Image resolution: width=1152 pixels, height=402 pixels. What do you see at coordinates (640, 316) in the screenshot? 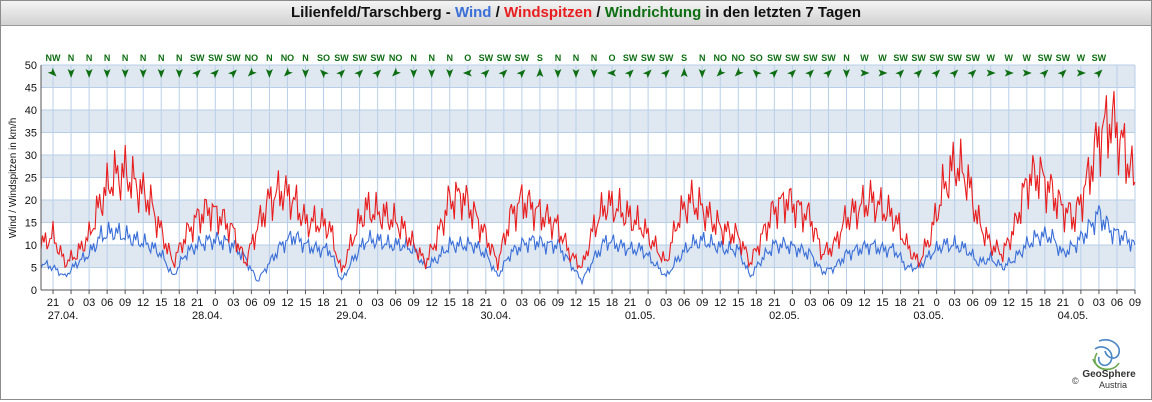
I see `date-label: 01.05.` at bounding box center [640, 316].